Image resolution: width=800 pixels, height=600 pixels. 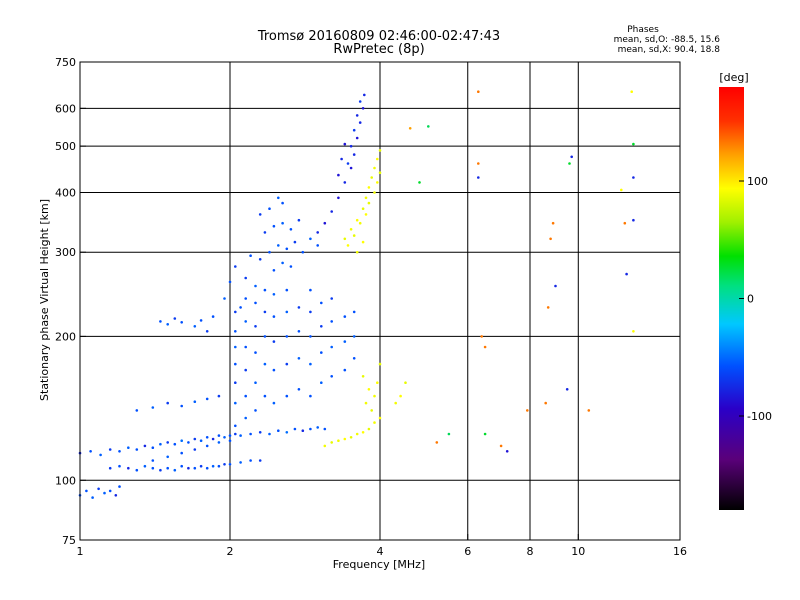 I want to click on y-tick-label: 600, so click(x=65, y=108).